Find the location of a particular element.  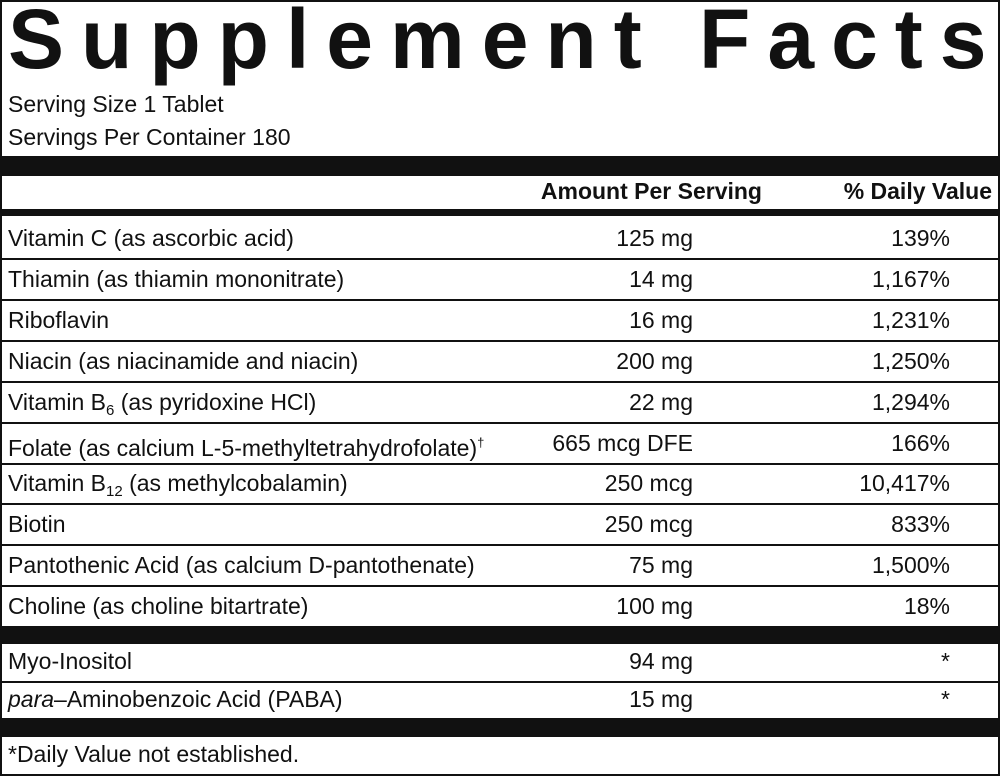

daily-value: 139% is located at coordinates (920, 238).